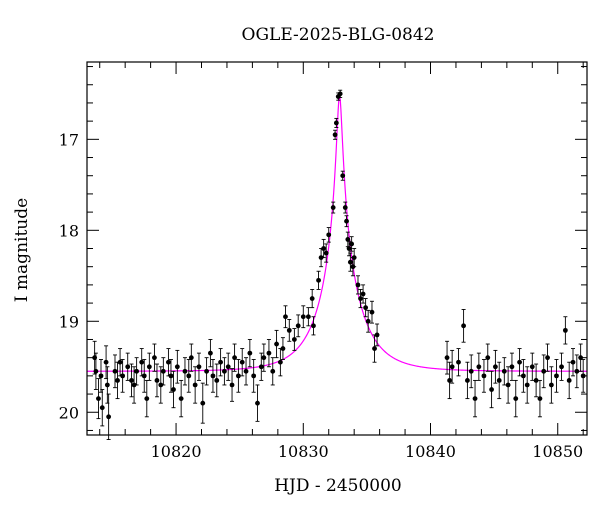 This screenshot has width=600, height=512. Describe the element at coordinates (338, 486) in the screenshot. I see `x-axis-label: HJD - 2450000` at that location.